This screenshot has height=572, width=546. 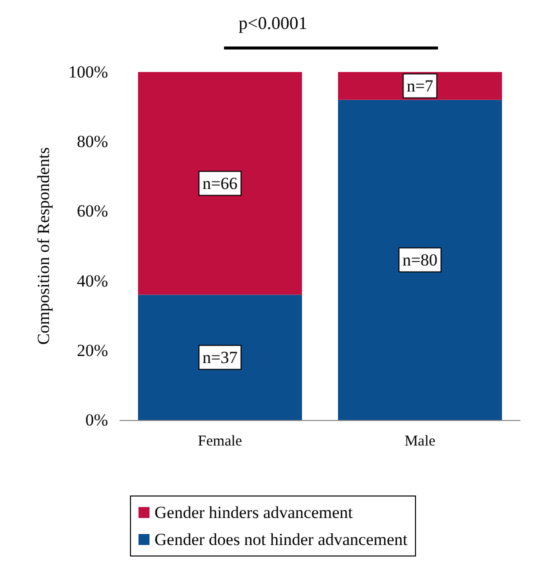 What do you see at coordinates (43, 246) in the screenshot?
I see `y-axis-title: Composition of Respondents` at bounding box center [43, 246].